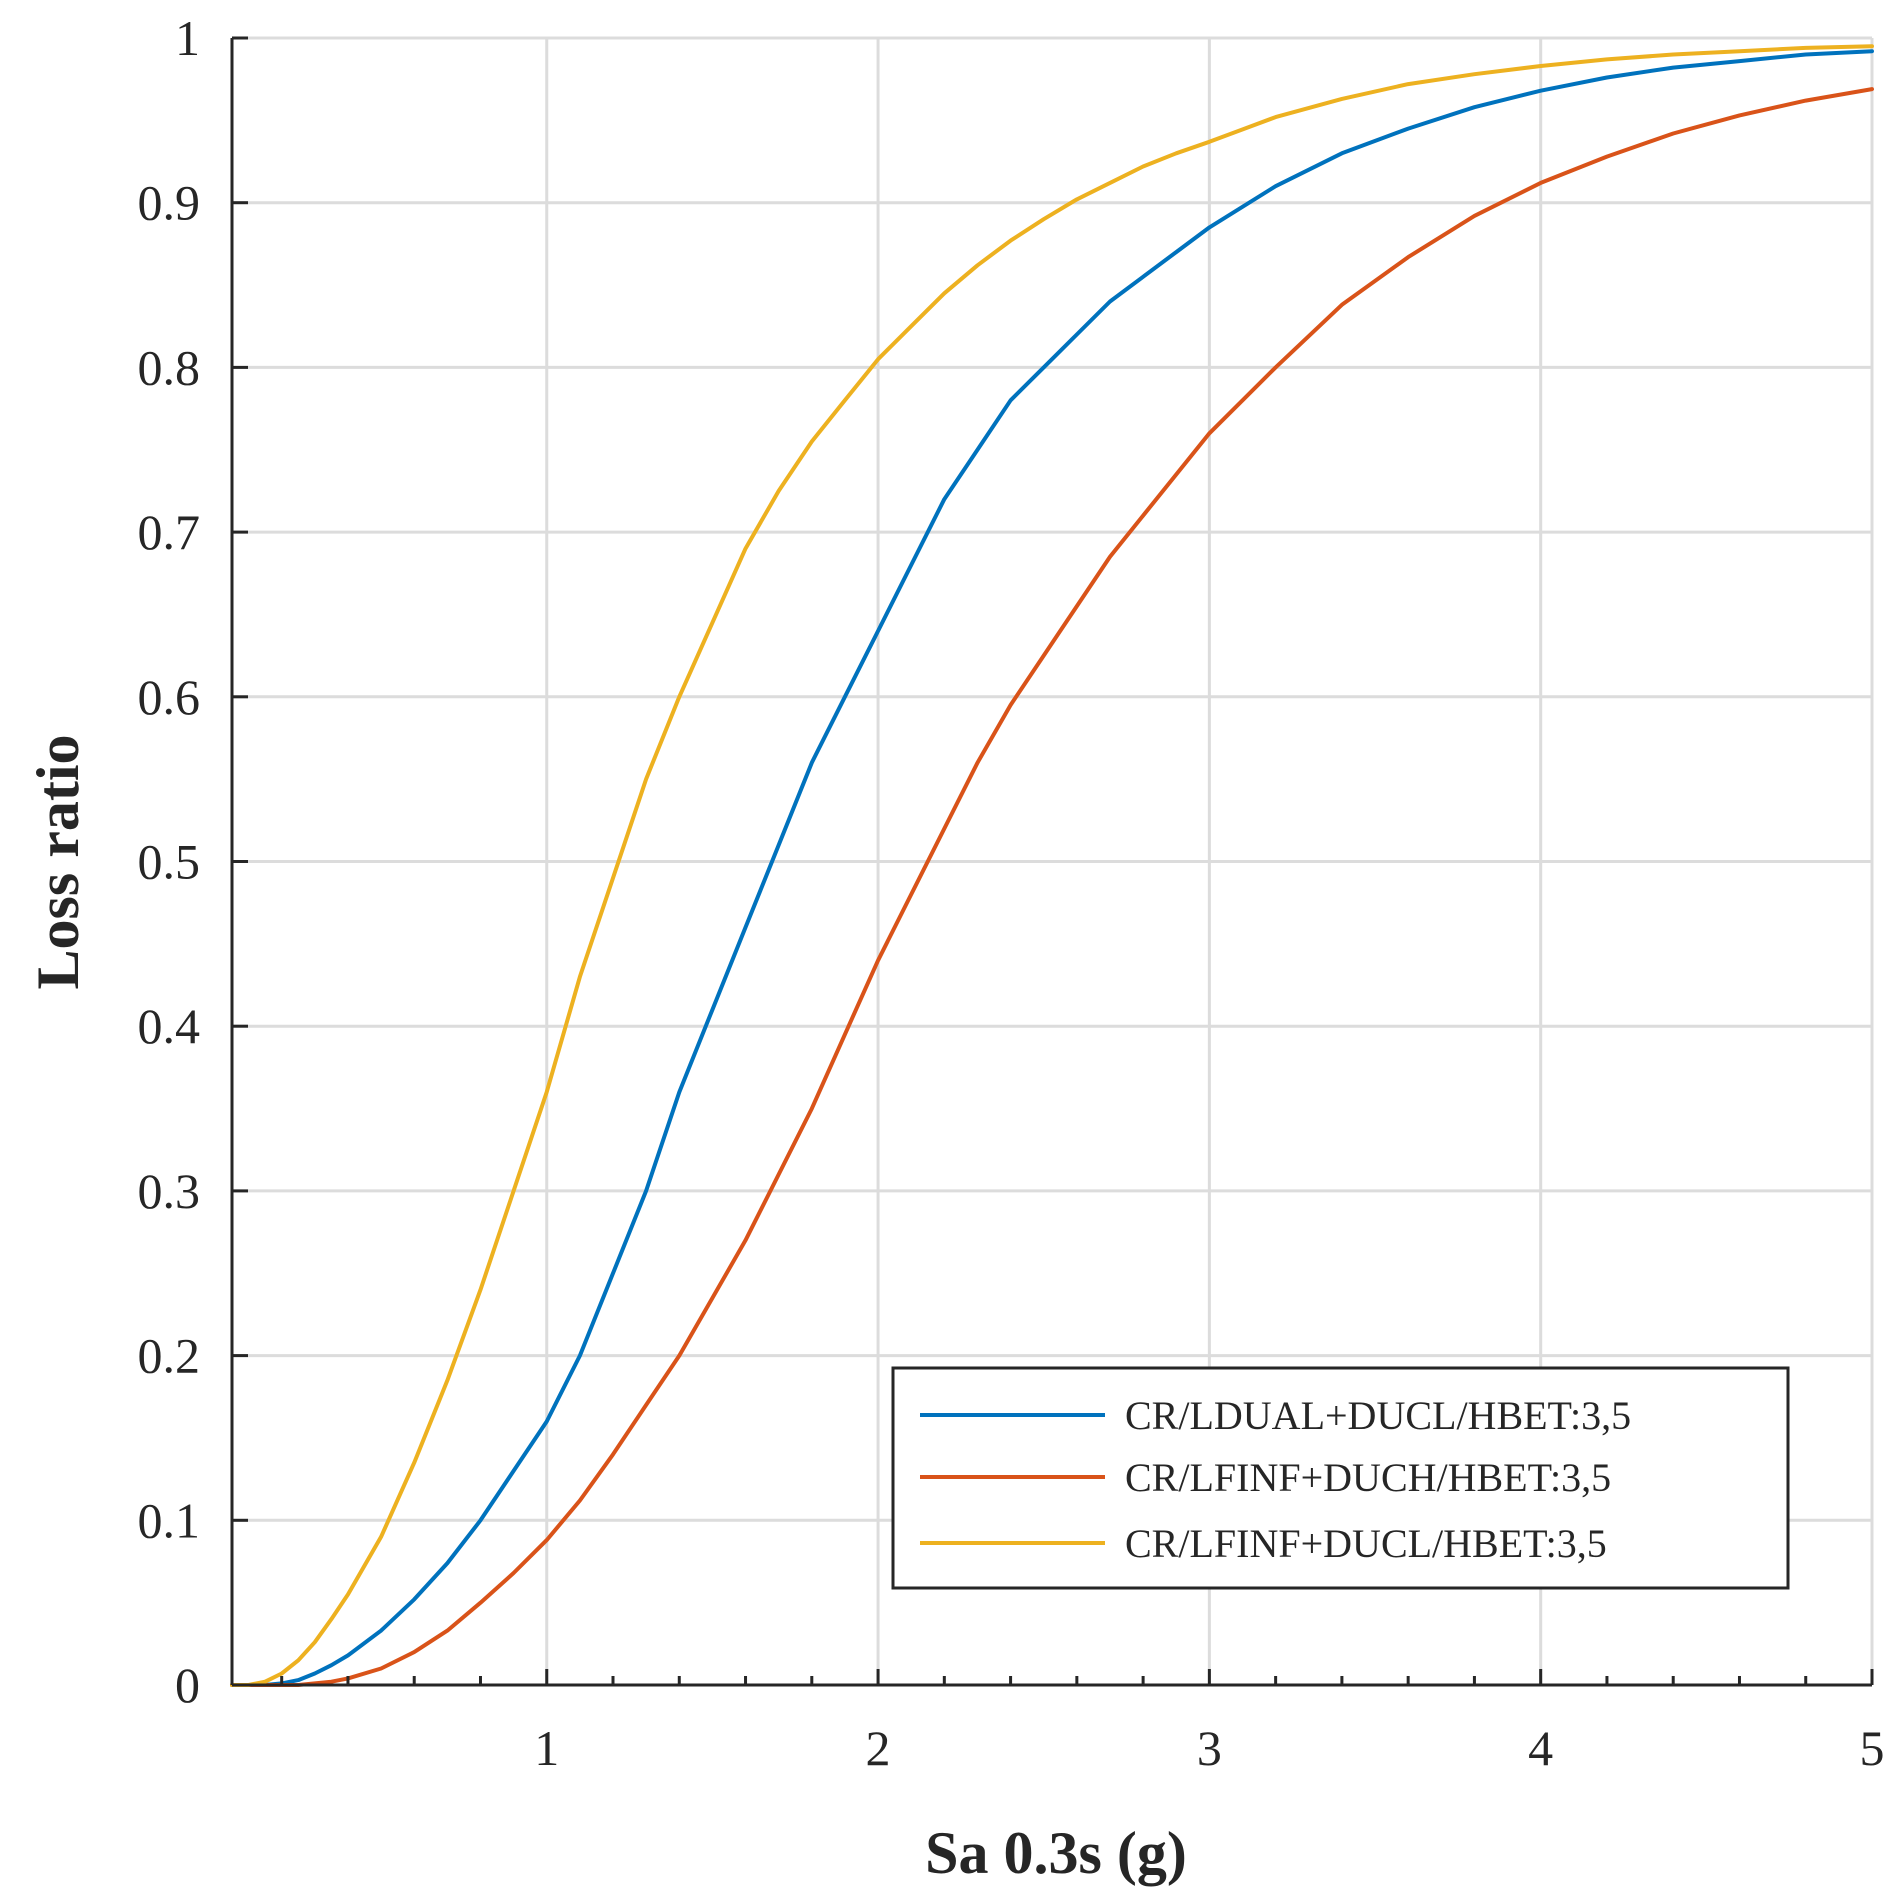 This screenshot has height=1895, width=1890. What do you see at coordinates (1209, 1748) in the screenshot?
I see `x-tick-label-3: 3` at bounding box center [1209, 1748].